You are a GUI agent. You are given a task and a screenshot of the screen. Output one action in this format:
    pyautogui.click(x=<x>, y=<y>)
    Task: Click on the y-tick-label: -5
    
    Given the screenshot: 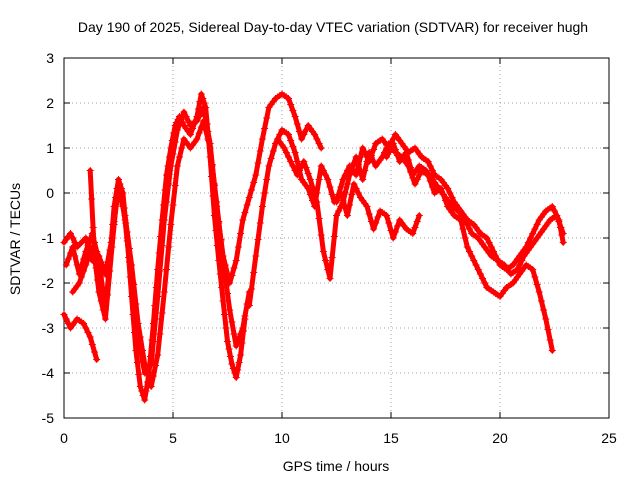 What is the action you would take?
    pyautogui.click(x=48, y=418)
    